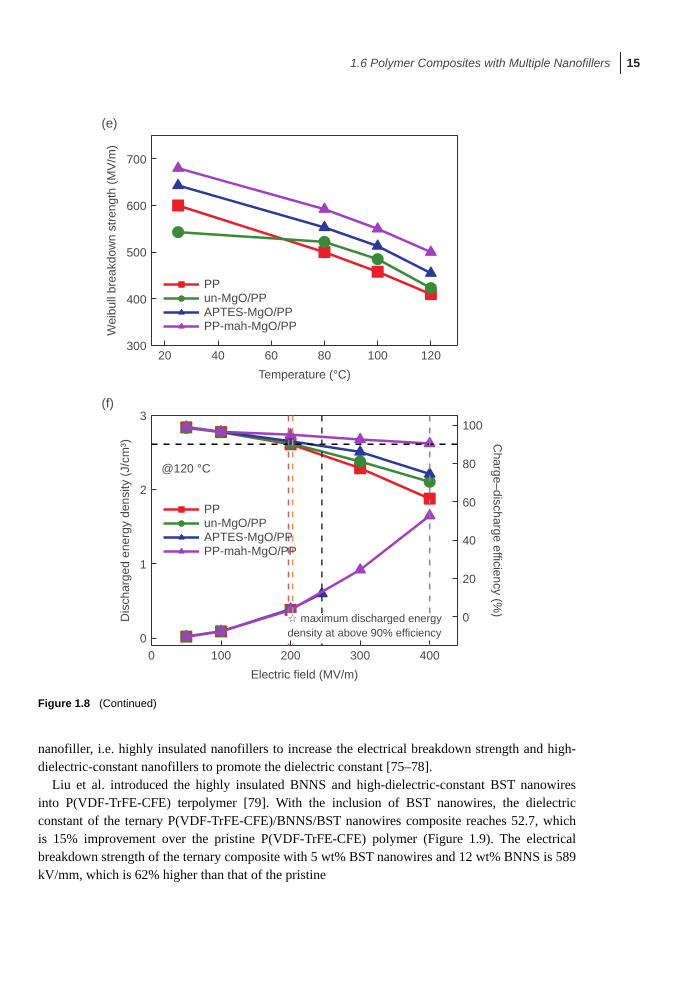 Image resolution: width=696 pixels, height=1000 pixels. What do you see at coordinates (143, 639) in the screenshot?
I see `y-tick-label: 0` at bounding box center [143, 639].